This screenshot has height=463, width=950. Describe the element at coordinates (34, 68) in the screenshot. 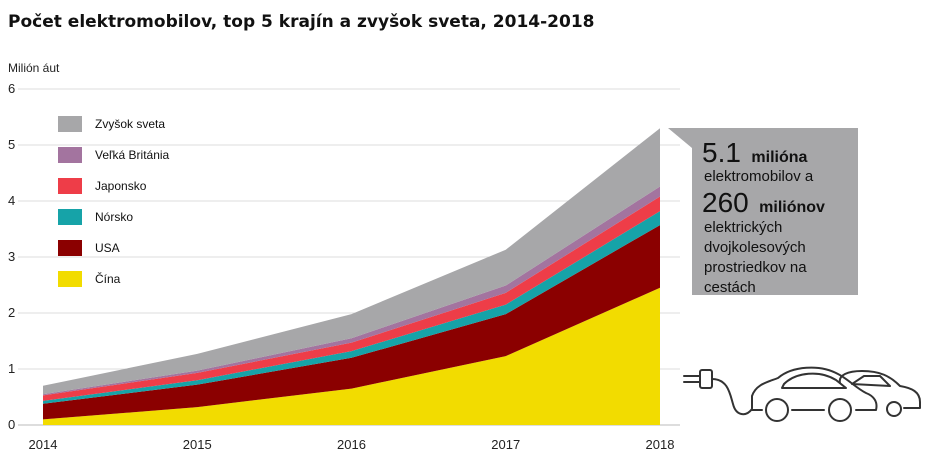

I see `y-axis-label: Milión áut` at that location.